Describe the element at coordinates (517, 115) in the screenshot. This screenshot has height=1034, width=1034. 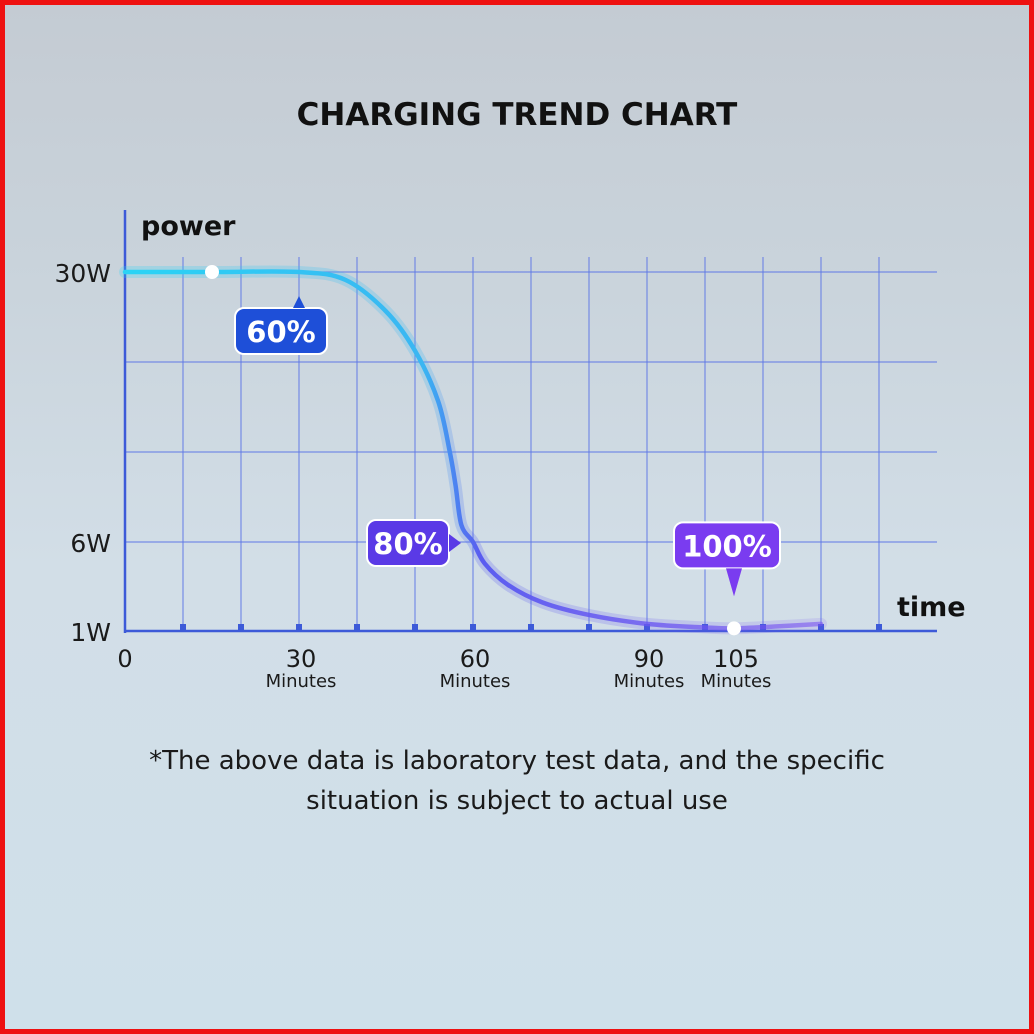
I see `chart-title: CHARGING TREND CHART` at that location.